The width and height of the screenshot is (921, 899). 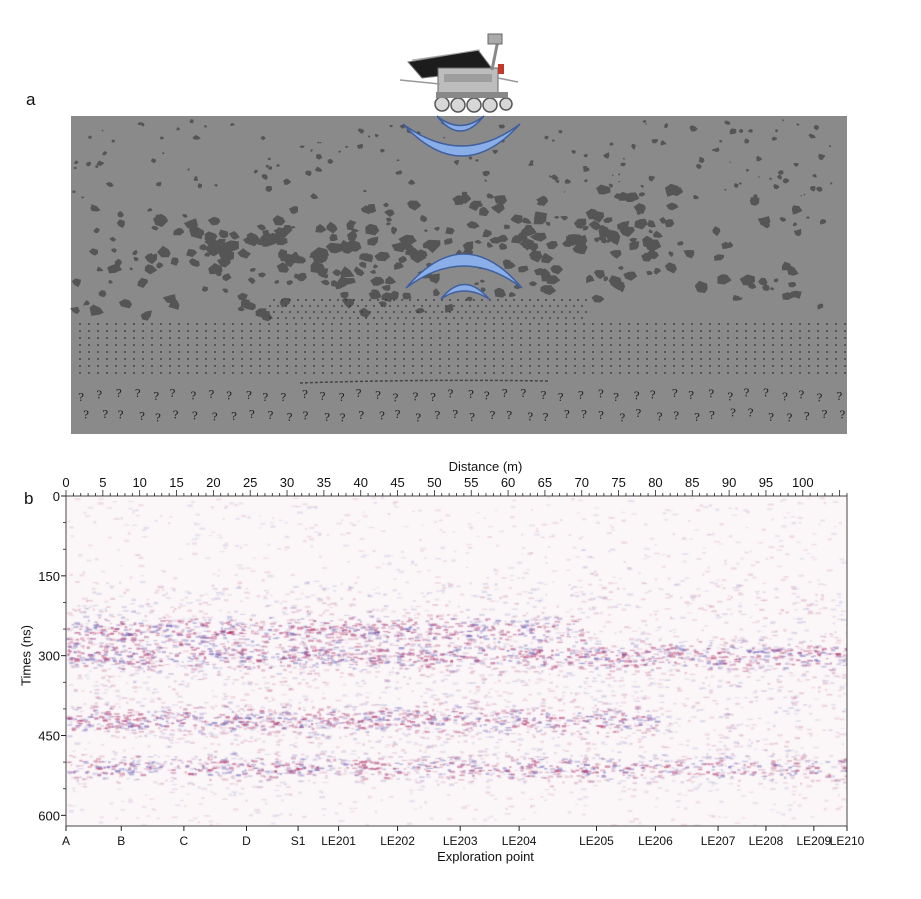 What do you see at coordinates (250, 482) in the screenshot?
I see `x-tick-label: 25` at bounding box center [250, 482].